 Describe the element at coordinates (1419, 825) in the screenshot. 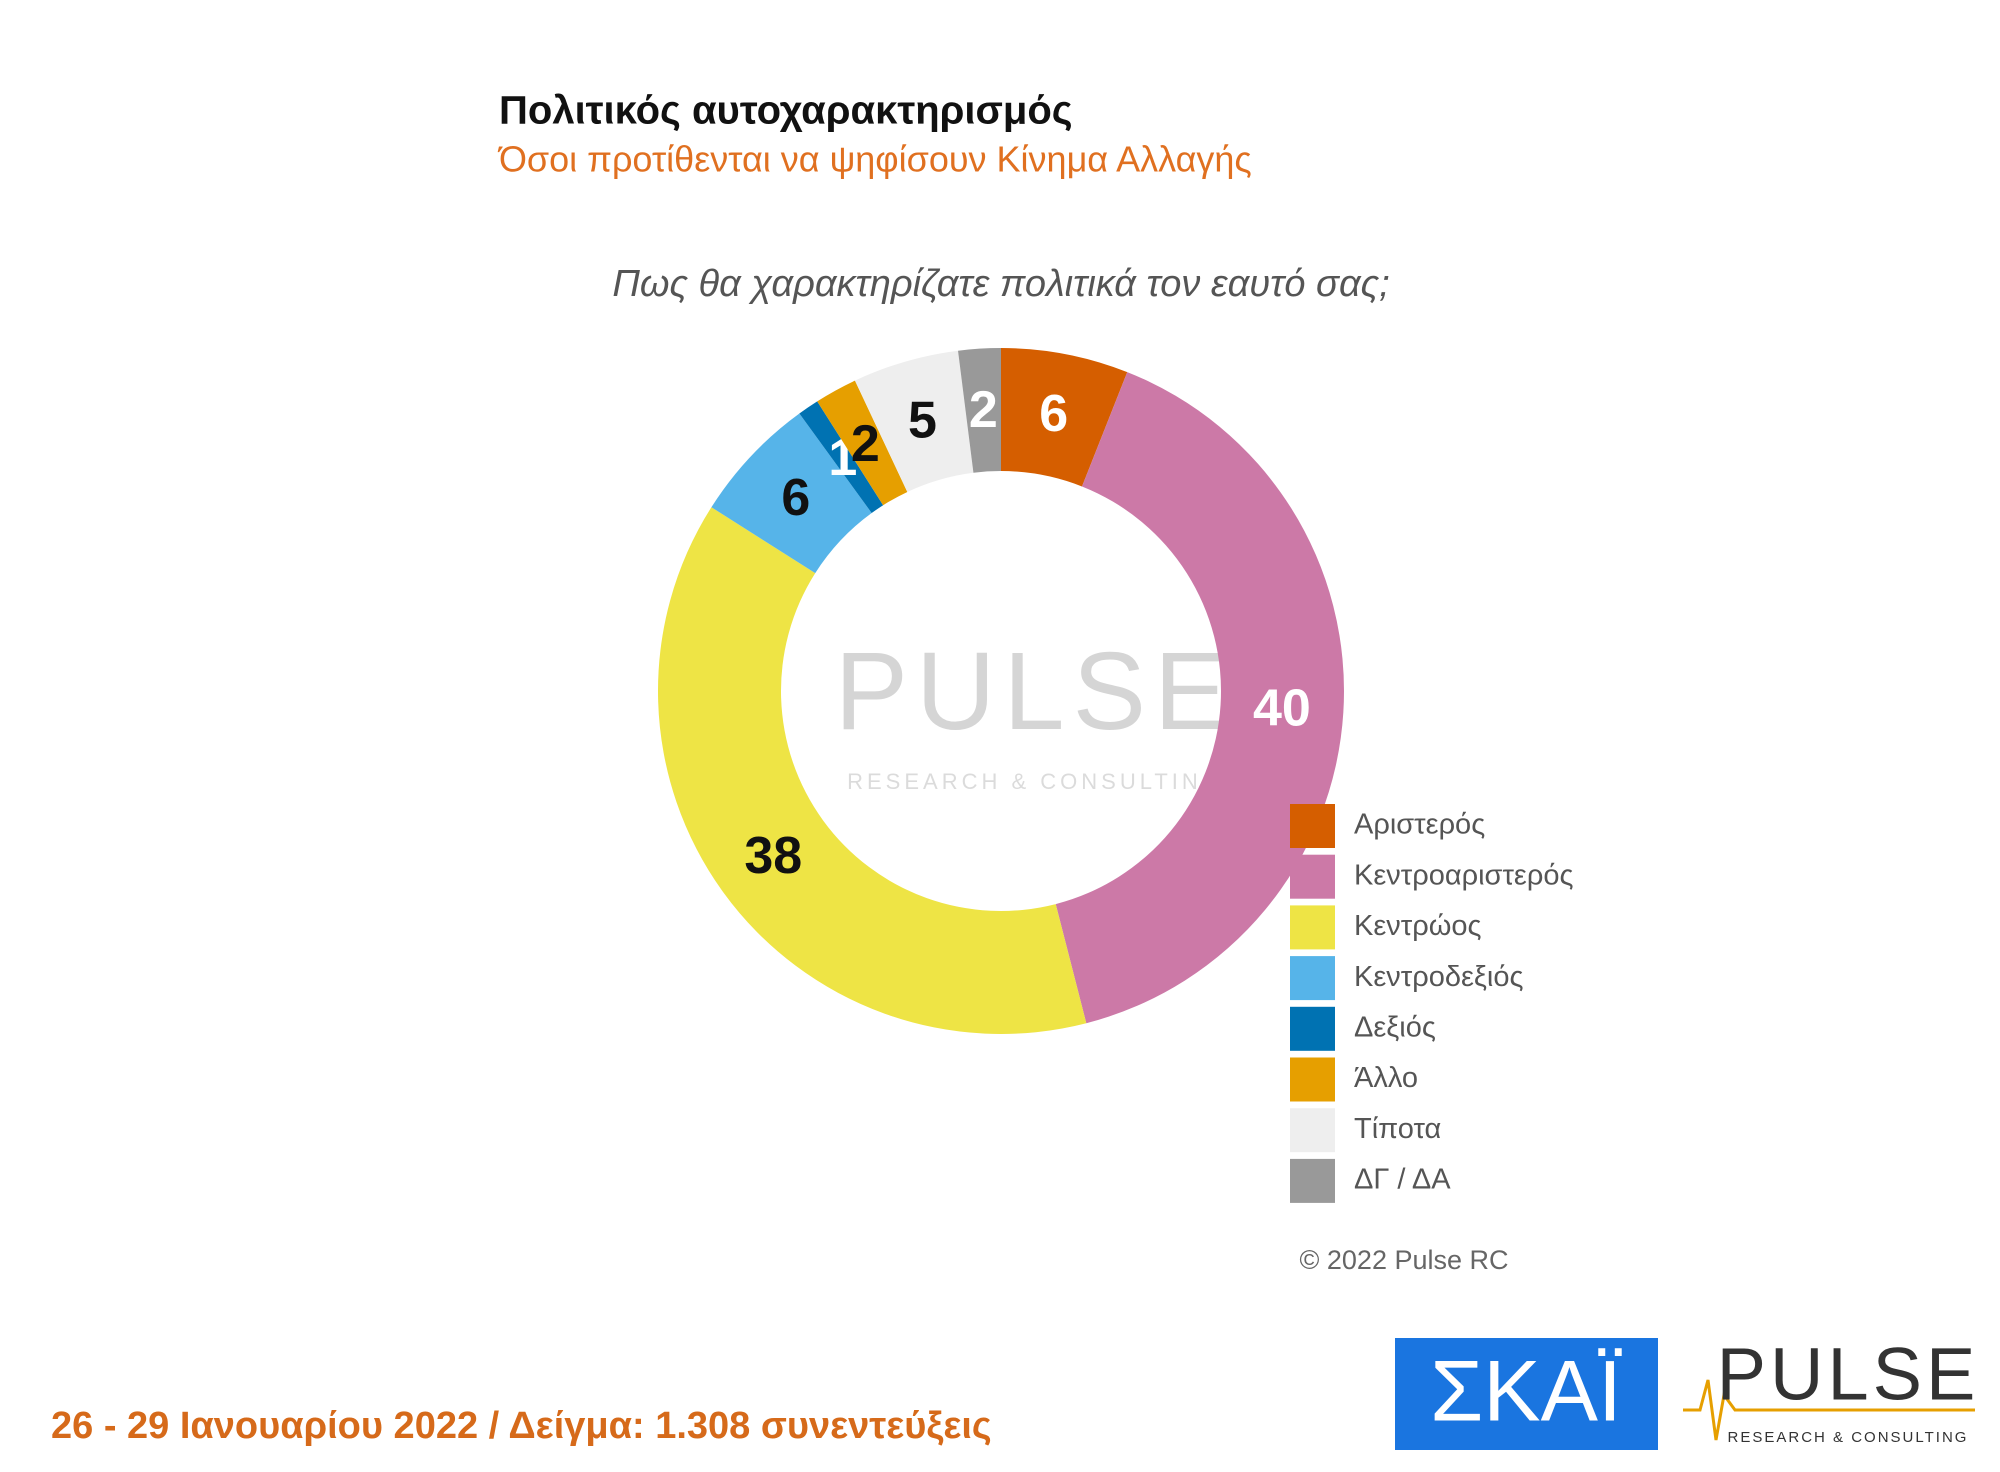

I see `legend-label: Αριστερός` at that location.